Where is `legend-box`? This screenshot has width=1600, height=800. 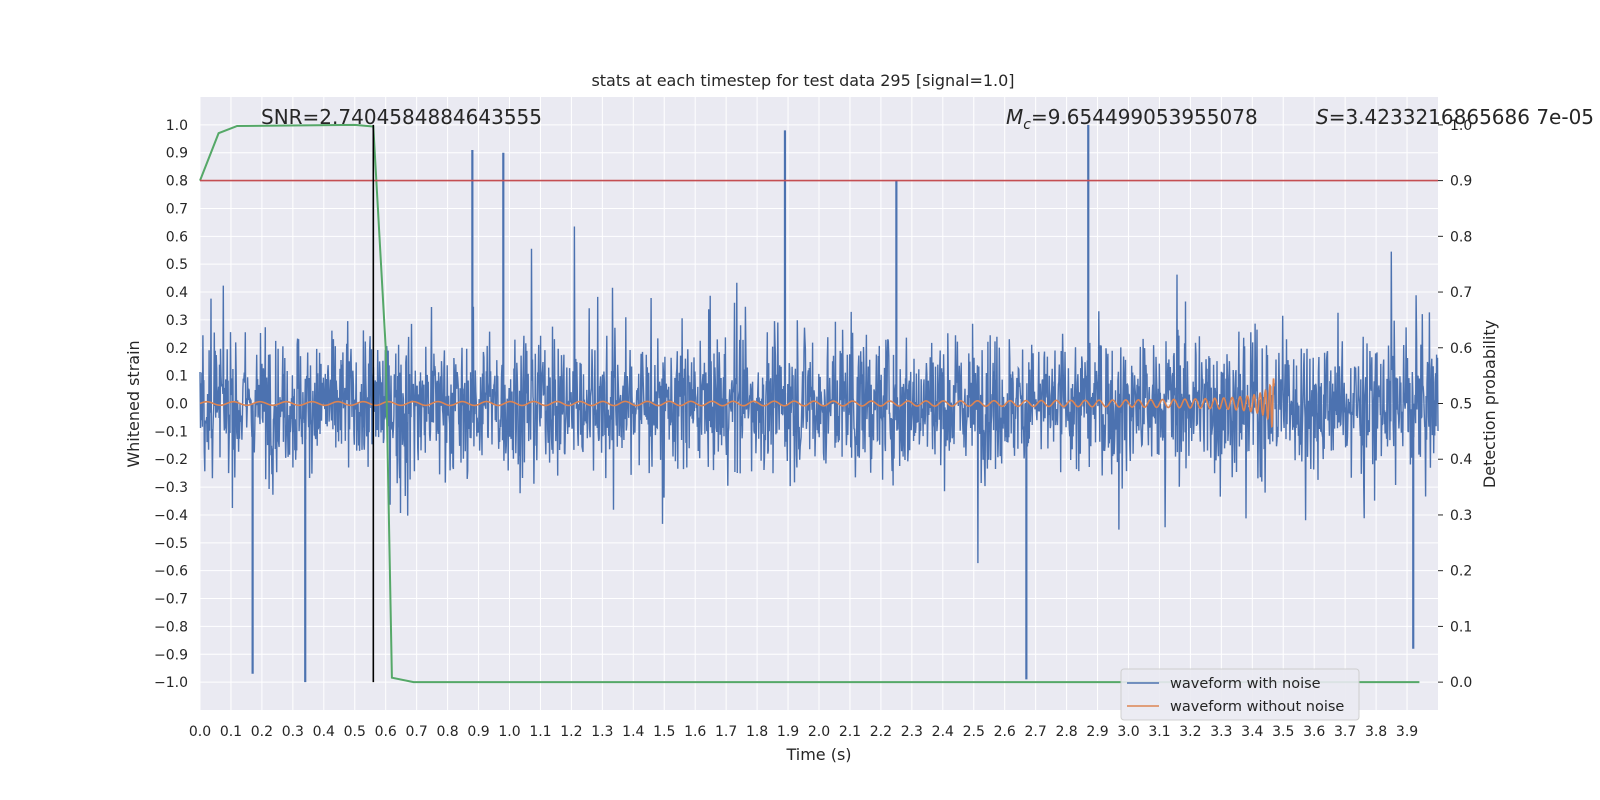
legend-box is located at coordinates (1240, 694).